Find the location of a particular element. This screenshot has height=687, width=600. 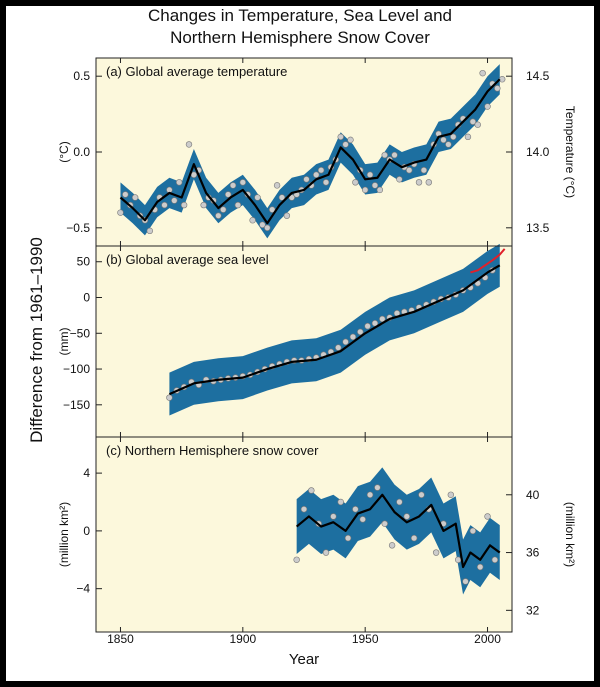

y-tick-label: 0 is located at coordinates (86, 531).